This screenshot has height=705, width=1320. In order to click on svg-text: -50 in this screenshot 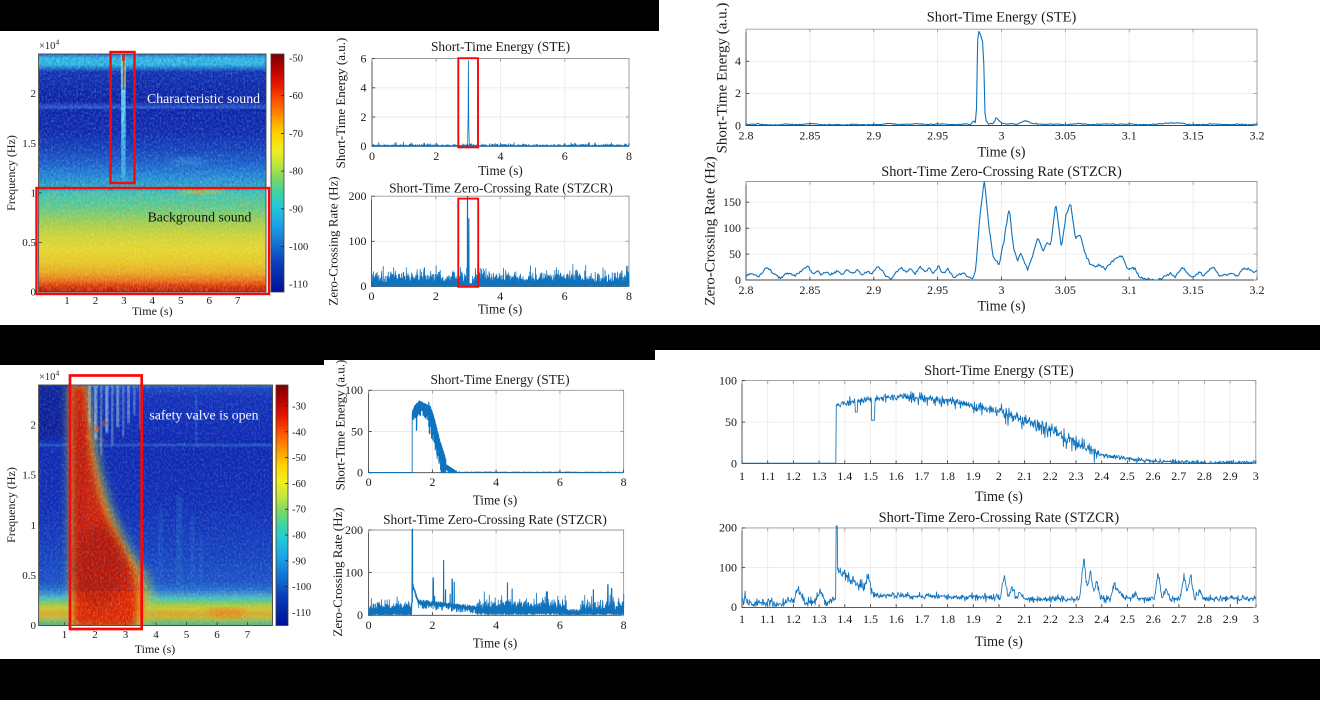, I will do `click(299, 458)`.